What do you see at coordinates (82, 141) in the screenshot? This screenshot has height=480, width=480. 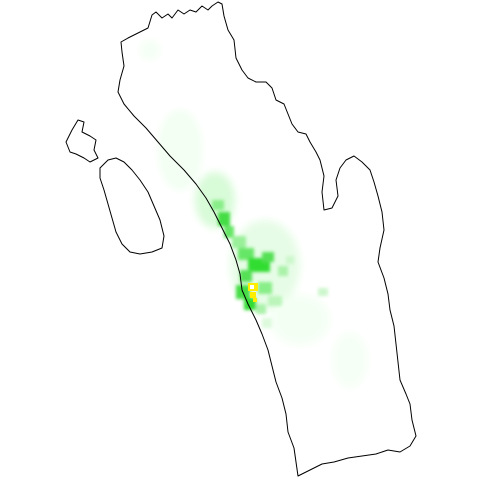 I see `northern-island-outline` at bounding box center [82, 141].